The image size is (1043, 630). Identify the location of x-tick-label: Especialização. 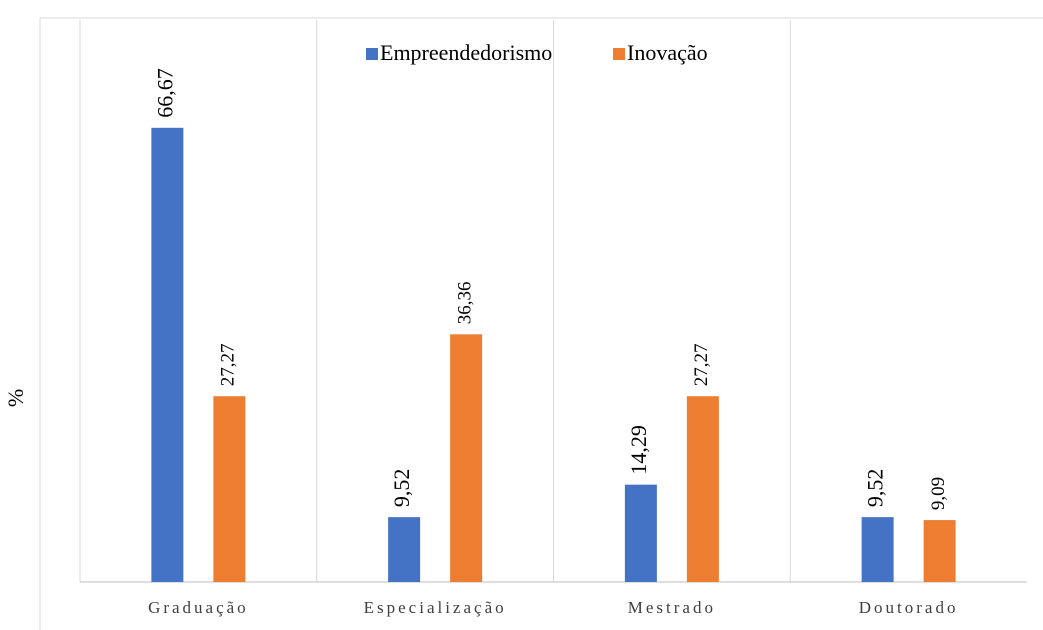
(435, 607).